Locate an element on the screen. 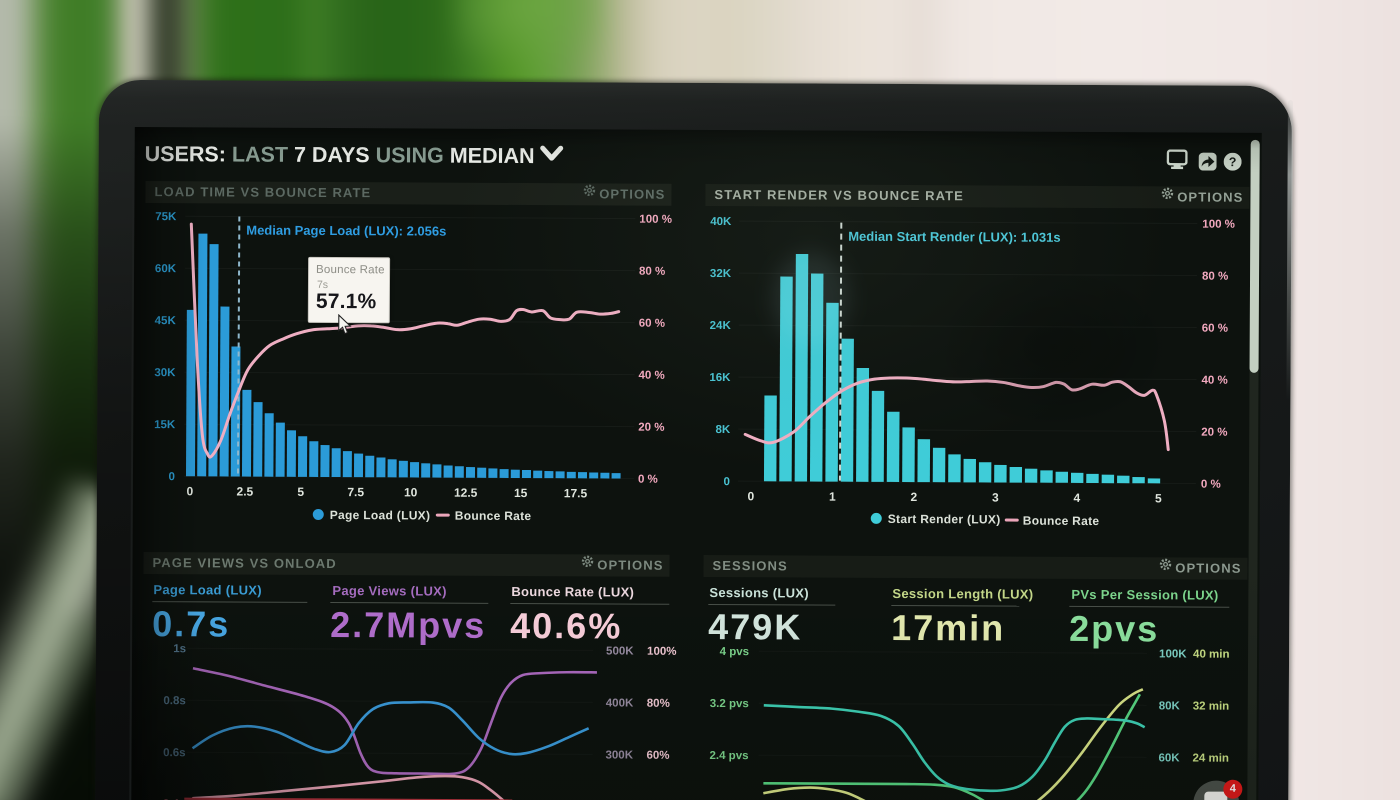 The image size is (1400, 800). svg-text: 17.5 is located at coordinates (576, 493).